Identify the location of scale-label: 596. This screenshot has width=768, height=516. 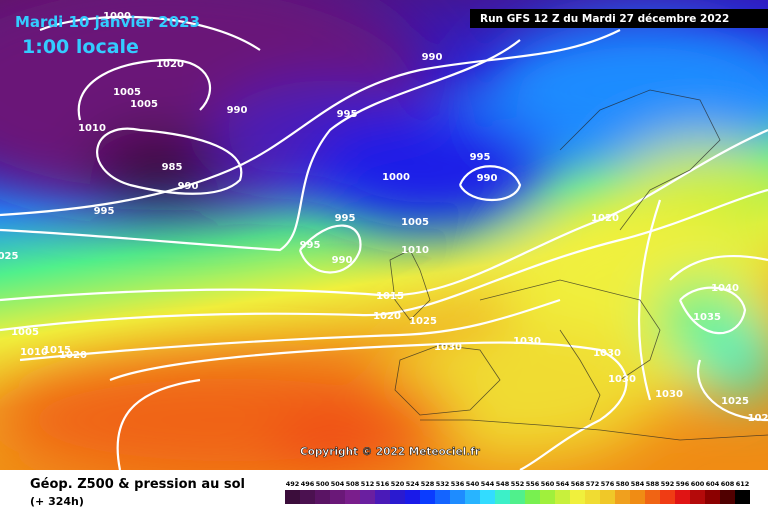
(683, 484).